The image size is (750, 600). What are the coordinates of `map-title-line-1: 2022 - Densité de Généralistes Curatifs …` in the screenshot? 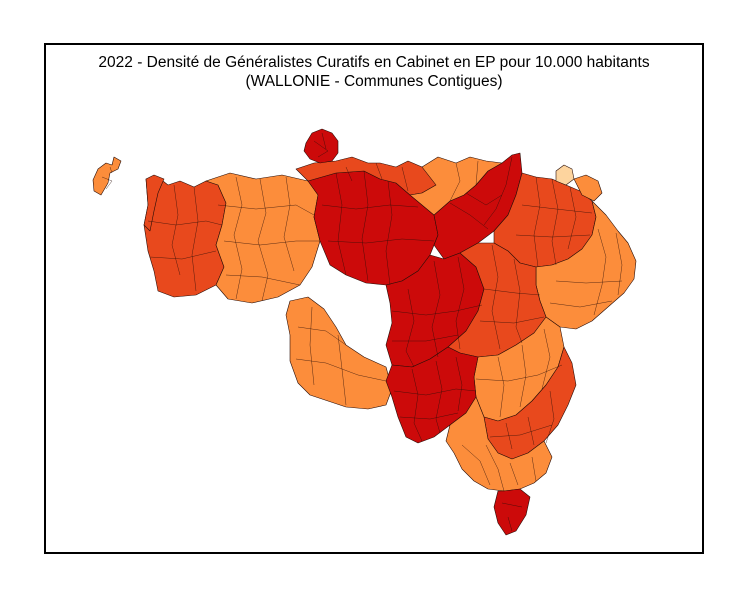 It's located at (374, 62).